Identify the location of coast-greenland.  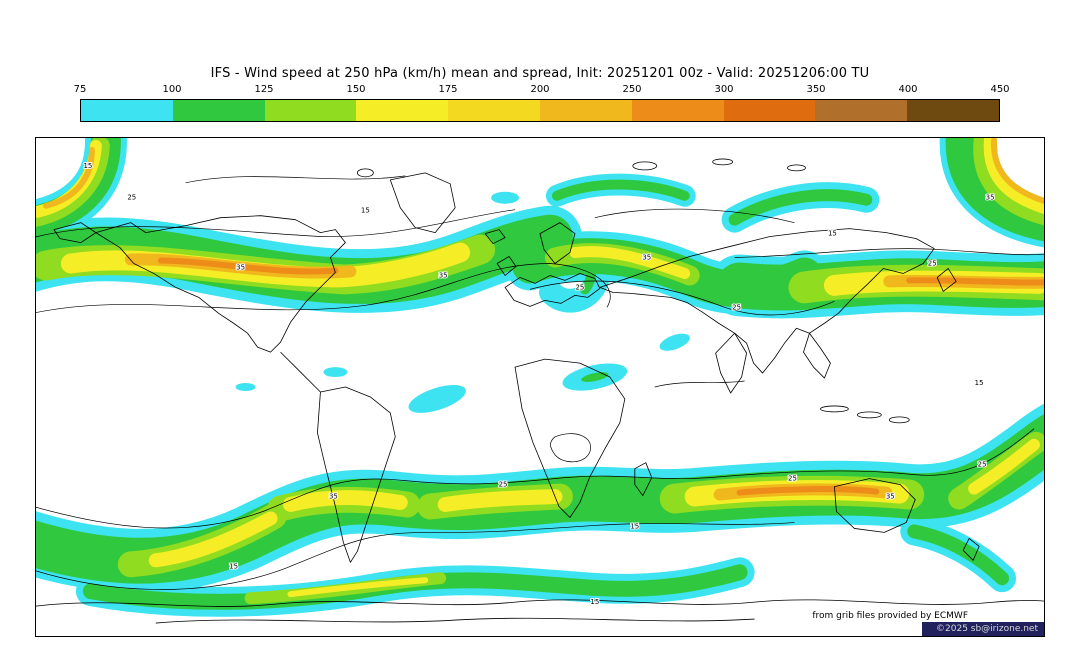
(422, 203).